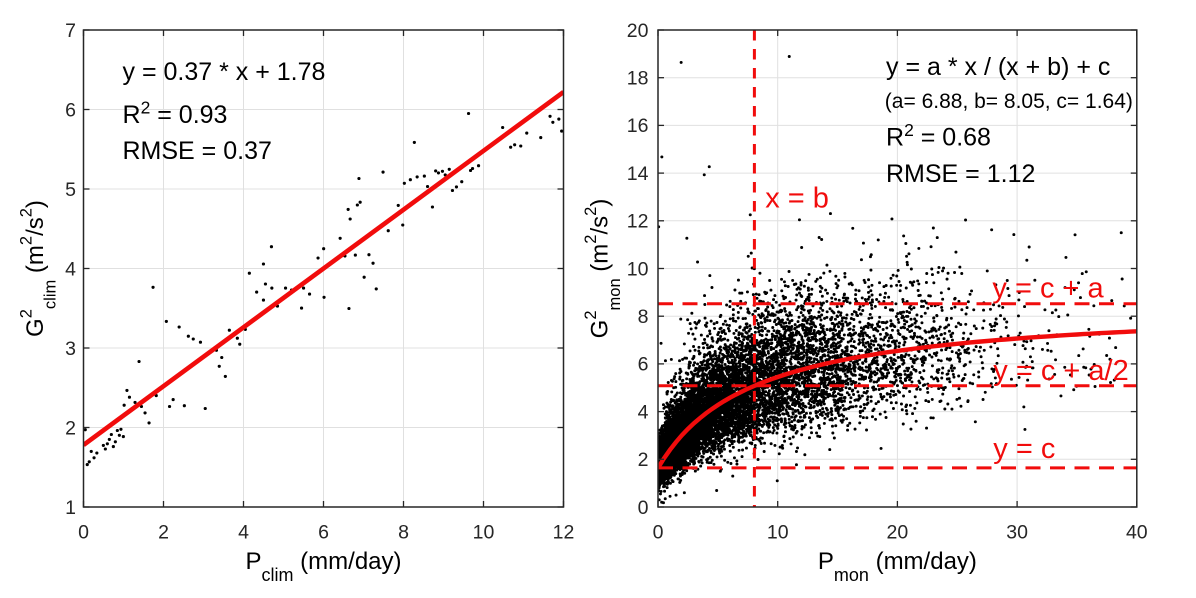  What do you see at coordinates (1060, 371) in the screenshot?
I see `svg-text: y = c + a/2` at bounding box center [1060, 371].